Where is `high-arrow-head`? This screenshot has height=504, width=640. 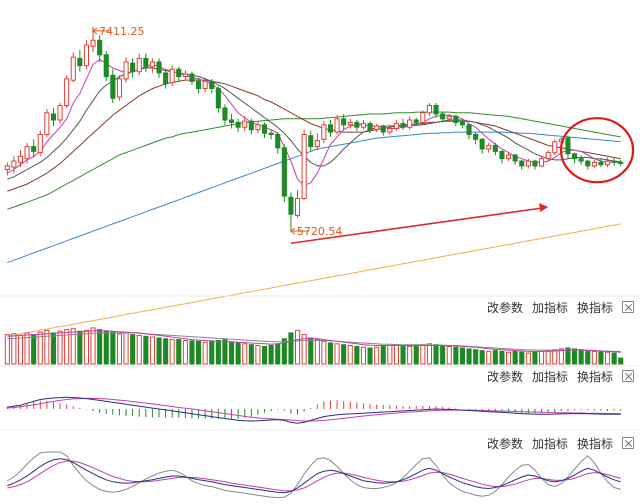
high-arrow-head is located at coordinates (95, 31).